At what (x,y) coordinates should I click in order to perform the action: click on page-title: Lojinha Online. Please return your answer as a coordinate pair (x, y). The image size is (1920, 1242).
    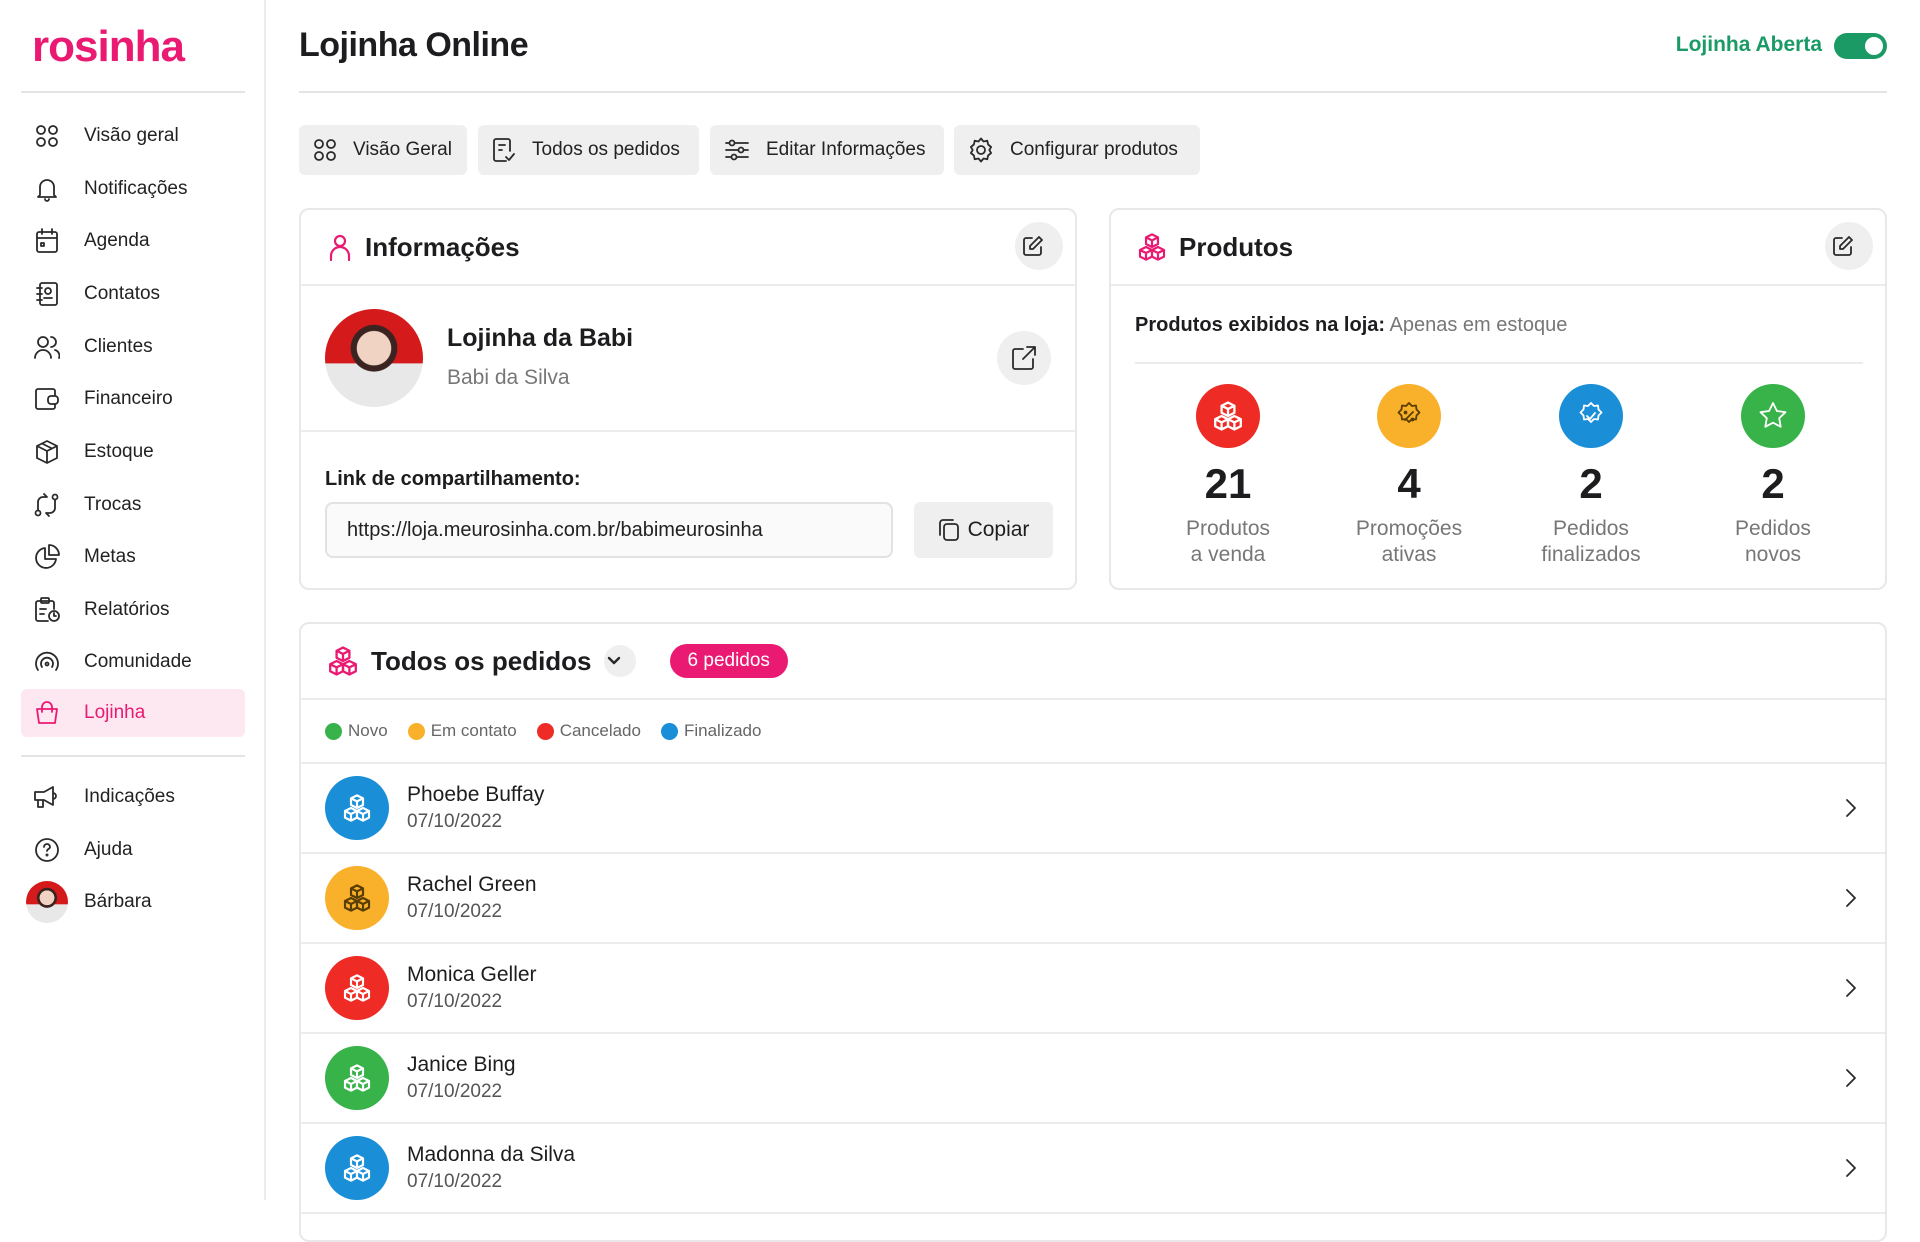
    Looking at the image, I should click on (414, 45).